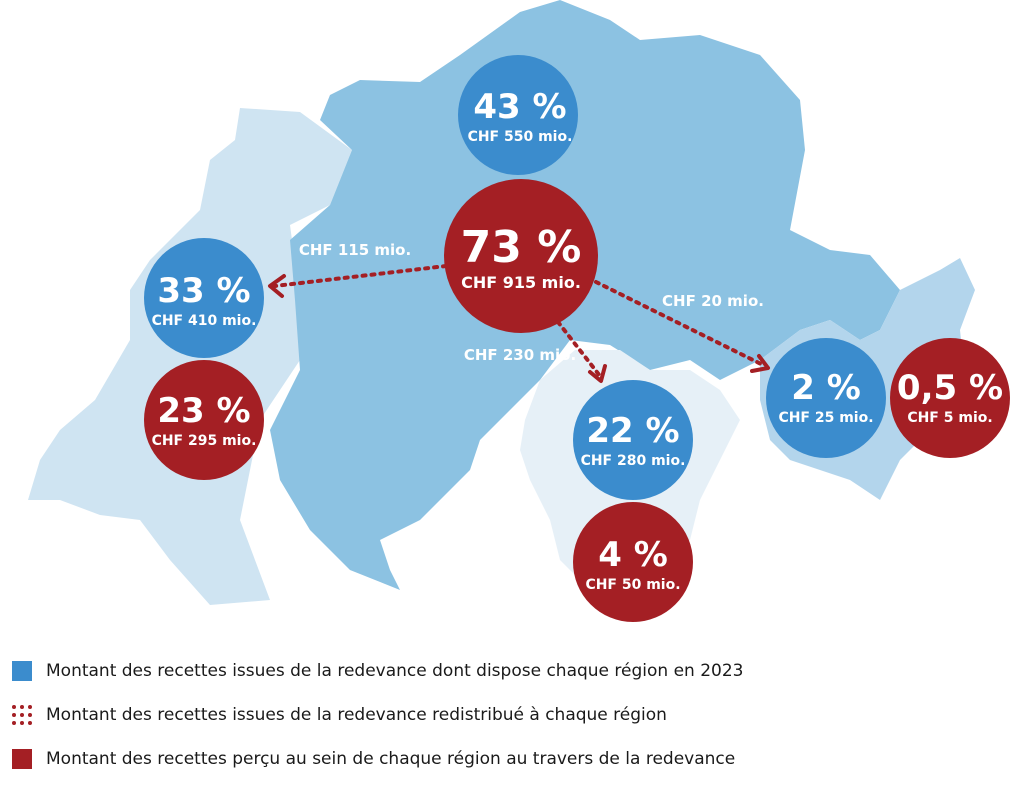  Describe the element at coordinates (632, 585) in the screenshot. I see `bubble-italian-red-amount: CHF 50 mio.` at that location.